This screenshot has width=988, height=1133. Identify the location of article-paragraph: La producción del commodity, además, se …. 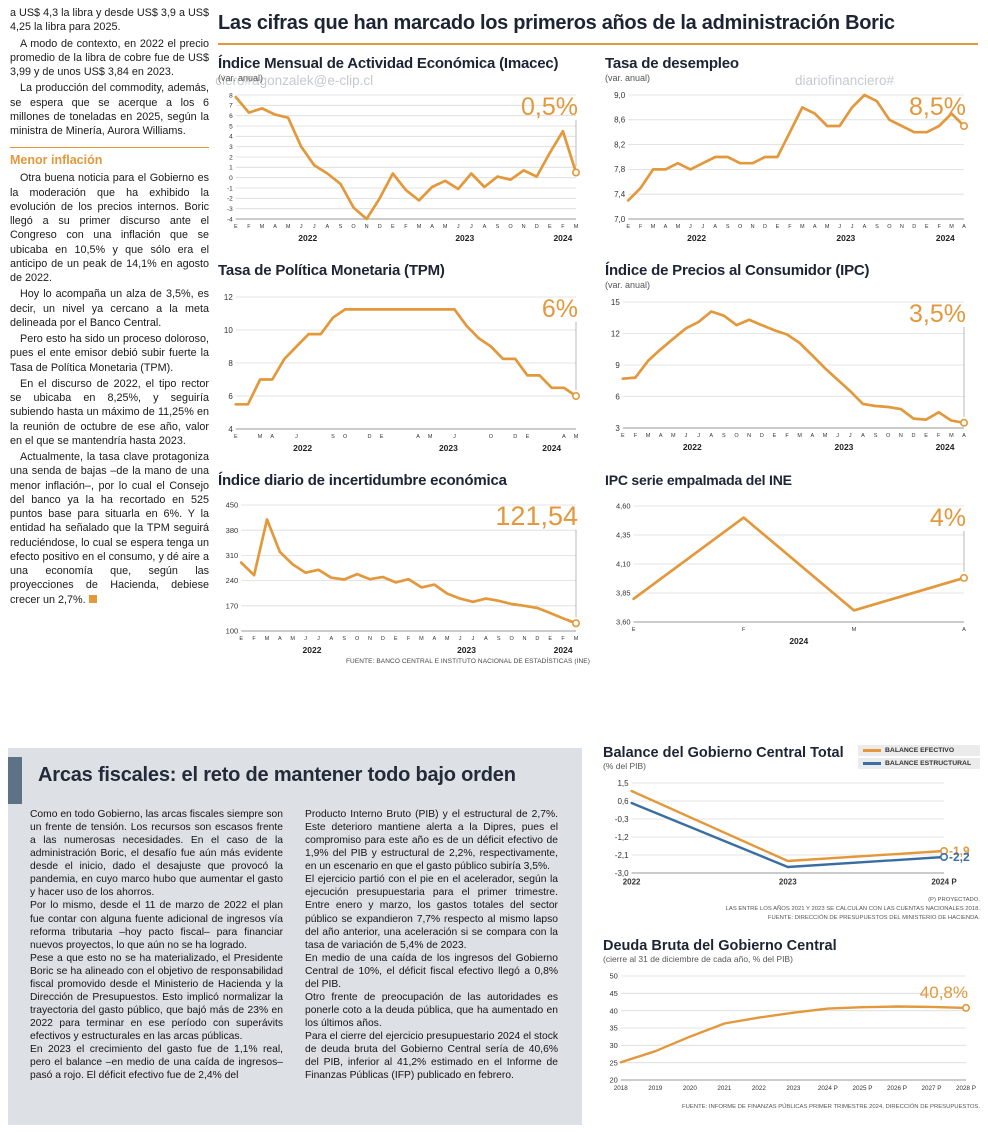
(109, 109).